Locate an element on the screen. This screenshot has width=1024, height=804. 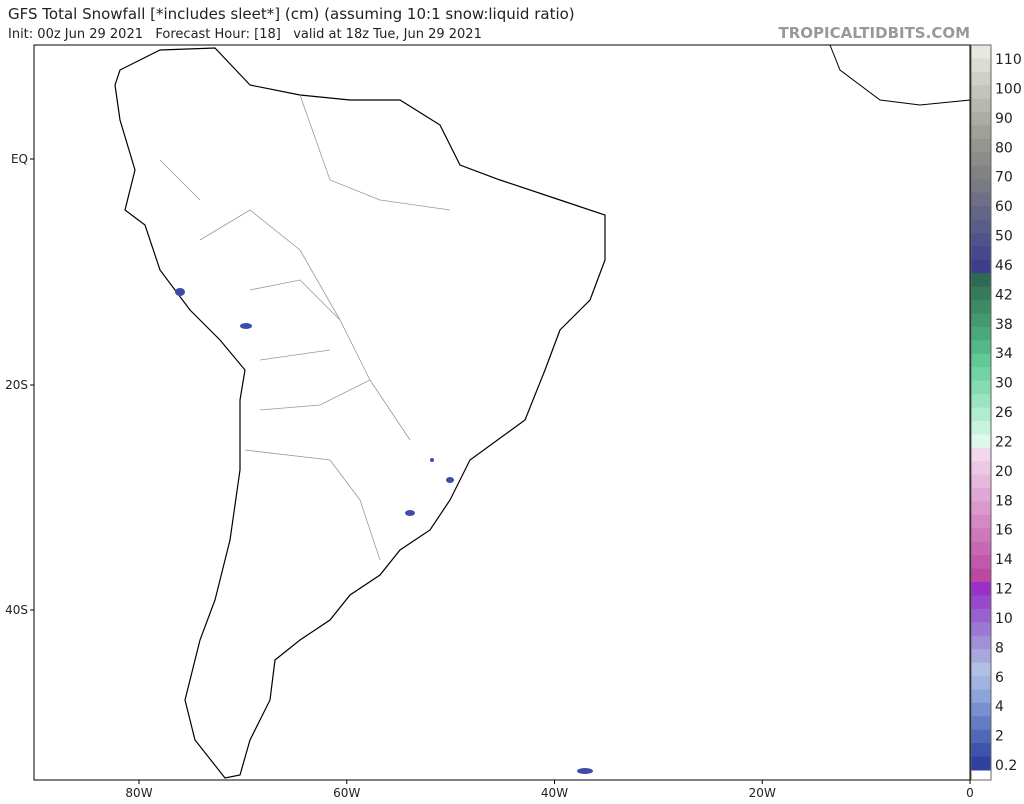
colorbar-label: 46 is located at coordinates (1004, 266).